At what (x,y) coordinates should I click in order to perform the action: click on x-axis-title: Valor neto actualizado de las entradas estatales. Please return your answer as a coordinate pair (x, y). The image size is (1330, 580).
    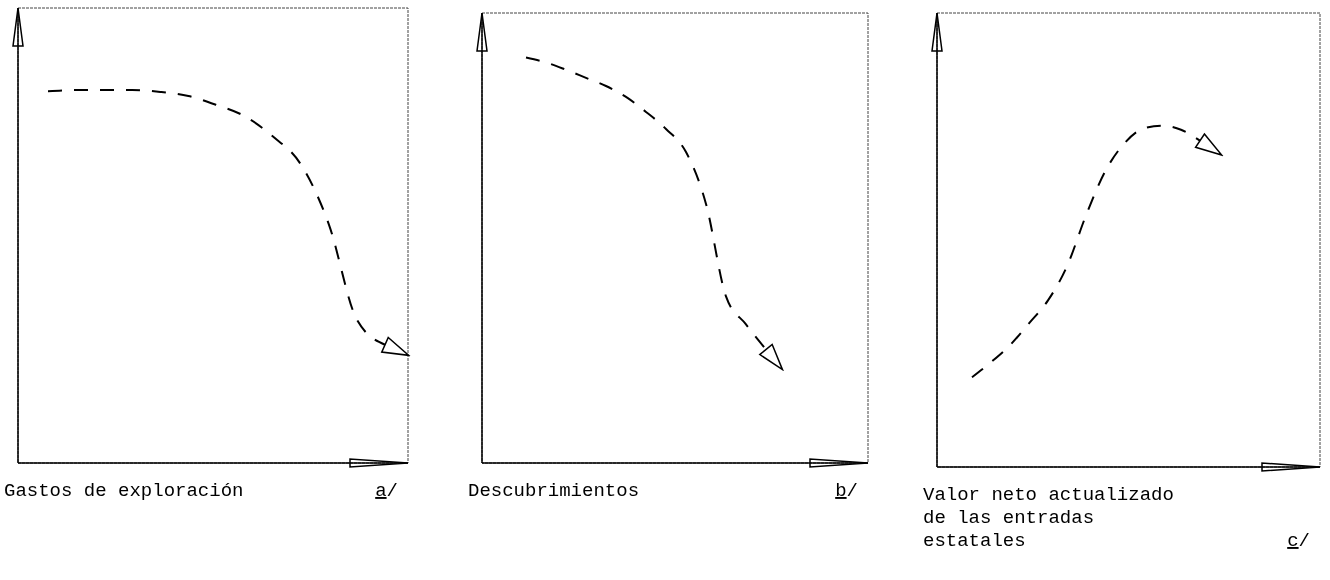
    Looking at the image, I should click on (1048, 518).